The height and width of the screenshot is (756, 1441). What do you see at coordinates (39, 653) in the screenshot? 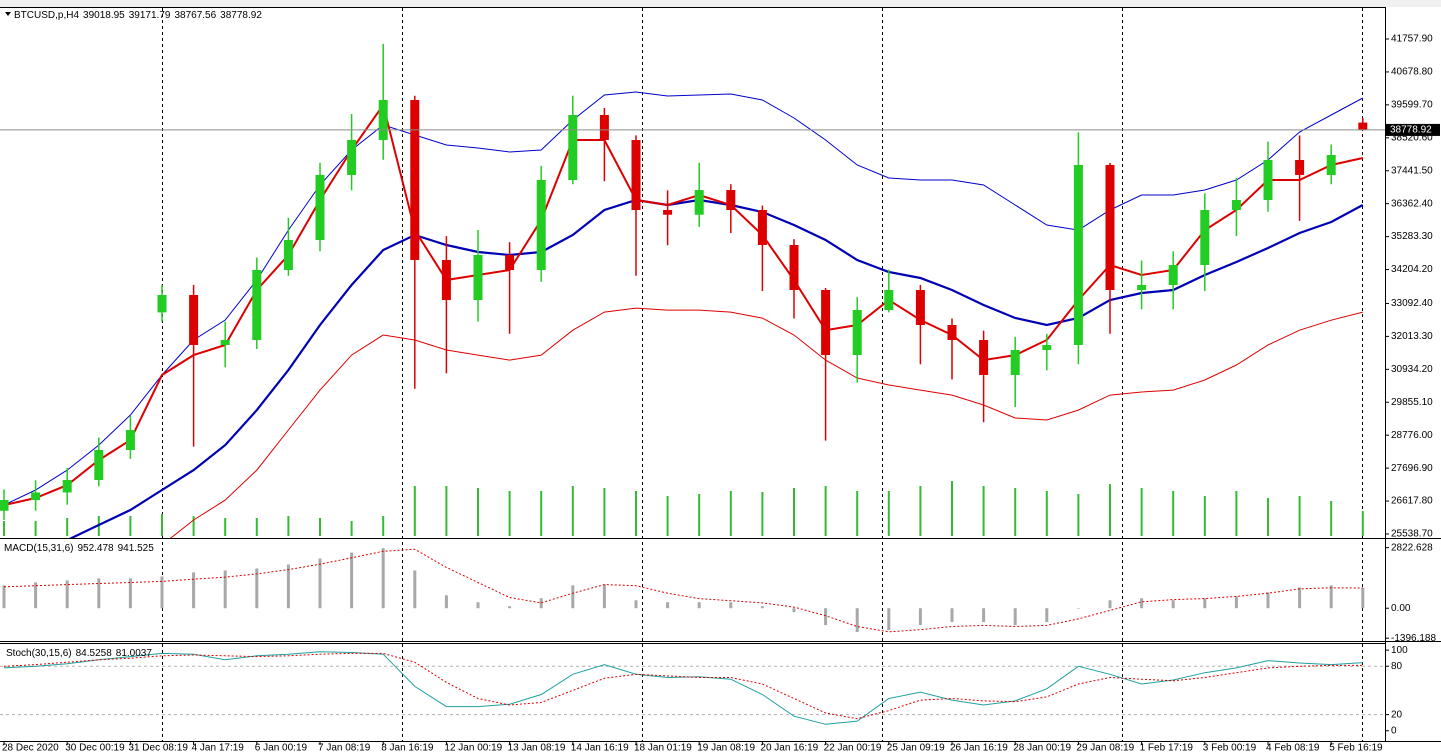
I see `header-part: Stoch(30,15,6)` at bounding box center [39, 653].